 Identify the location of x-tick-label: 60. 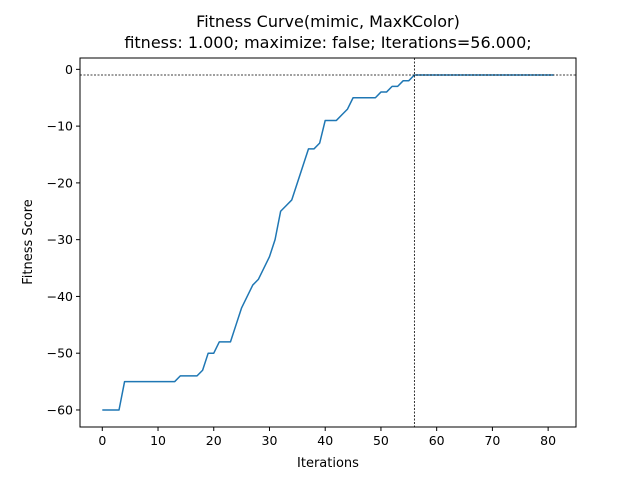
(437, 440).